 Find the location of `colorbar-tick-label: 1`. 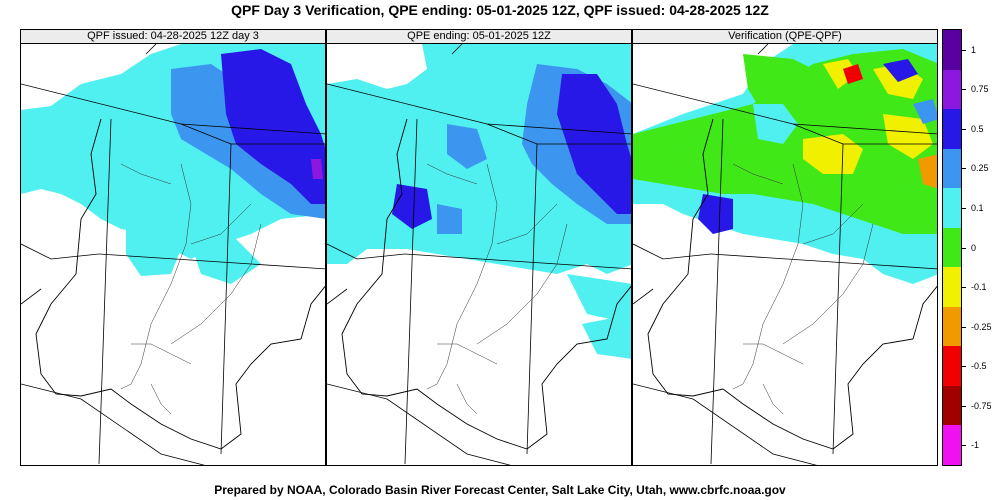

colorbar-tick-label: 1 is located at coordinates (974, 49).